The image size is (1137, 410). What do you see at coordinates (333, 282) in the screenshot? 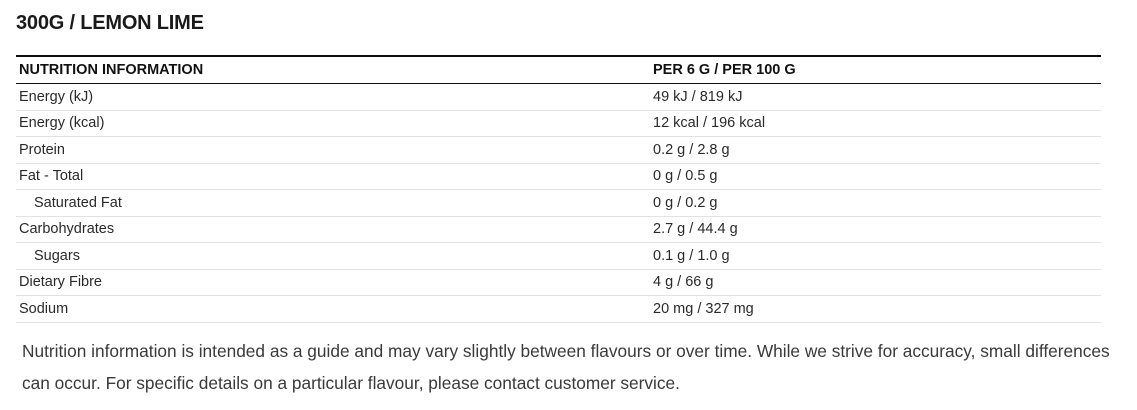
I see `nutrient: Dietary Fibre` at bounding box center [333, 282].